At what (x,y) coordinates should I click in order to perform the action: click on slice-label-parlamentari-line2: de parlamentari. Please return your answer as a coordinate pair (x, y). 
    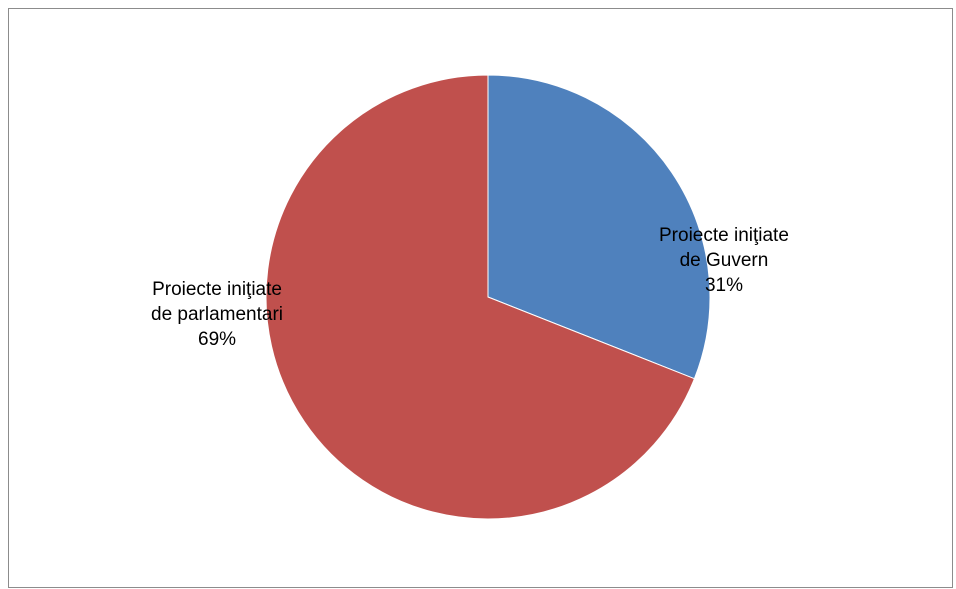
    Looking at the image, I should click on (217, 314).